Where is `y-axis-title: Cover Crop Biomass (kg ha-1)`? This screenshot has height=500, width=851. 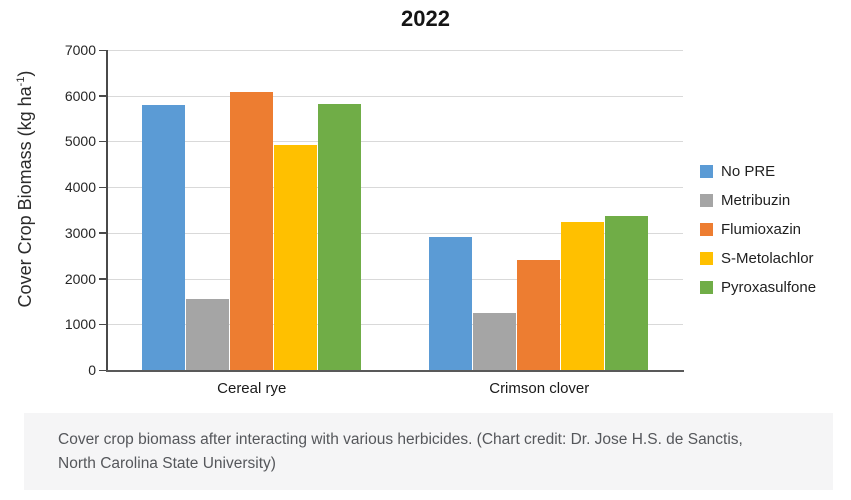
y-axis-title: Cover Crop Biomass (kg ha-1) is located at coordinates (28, 189).